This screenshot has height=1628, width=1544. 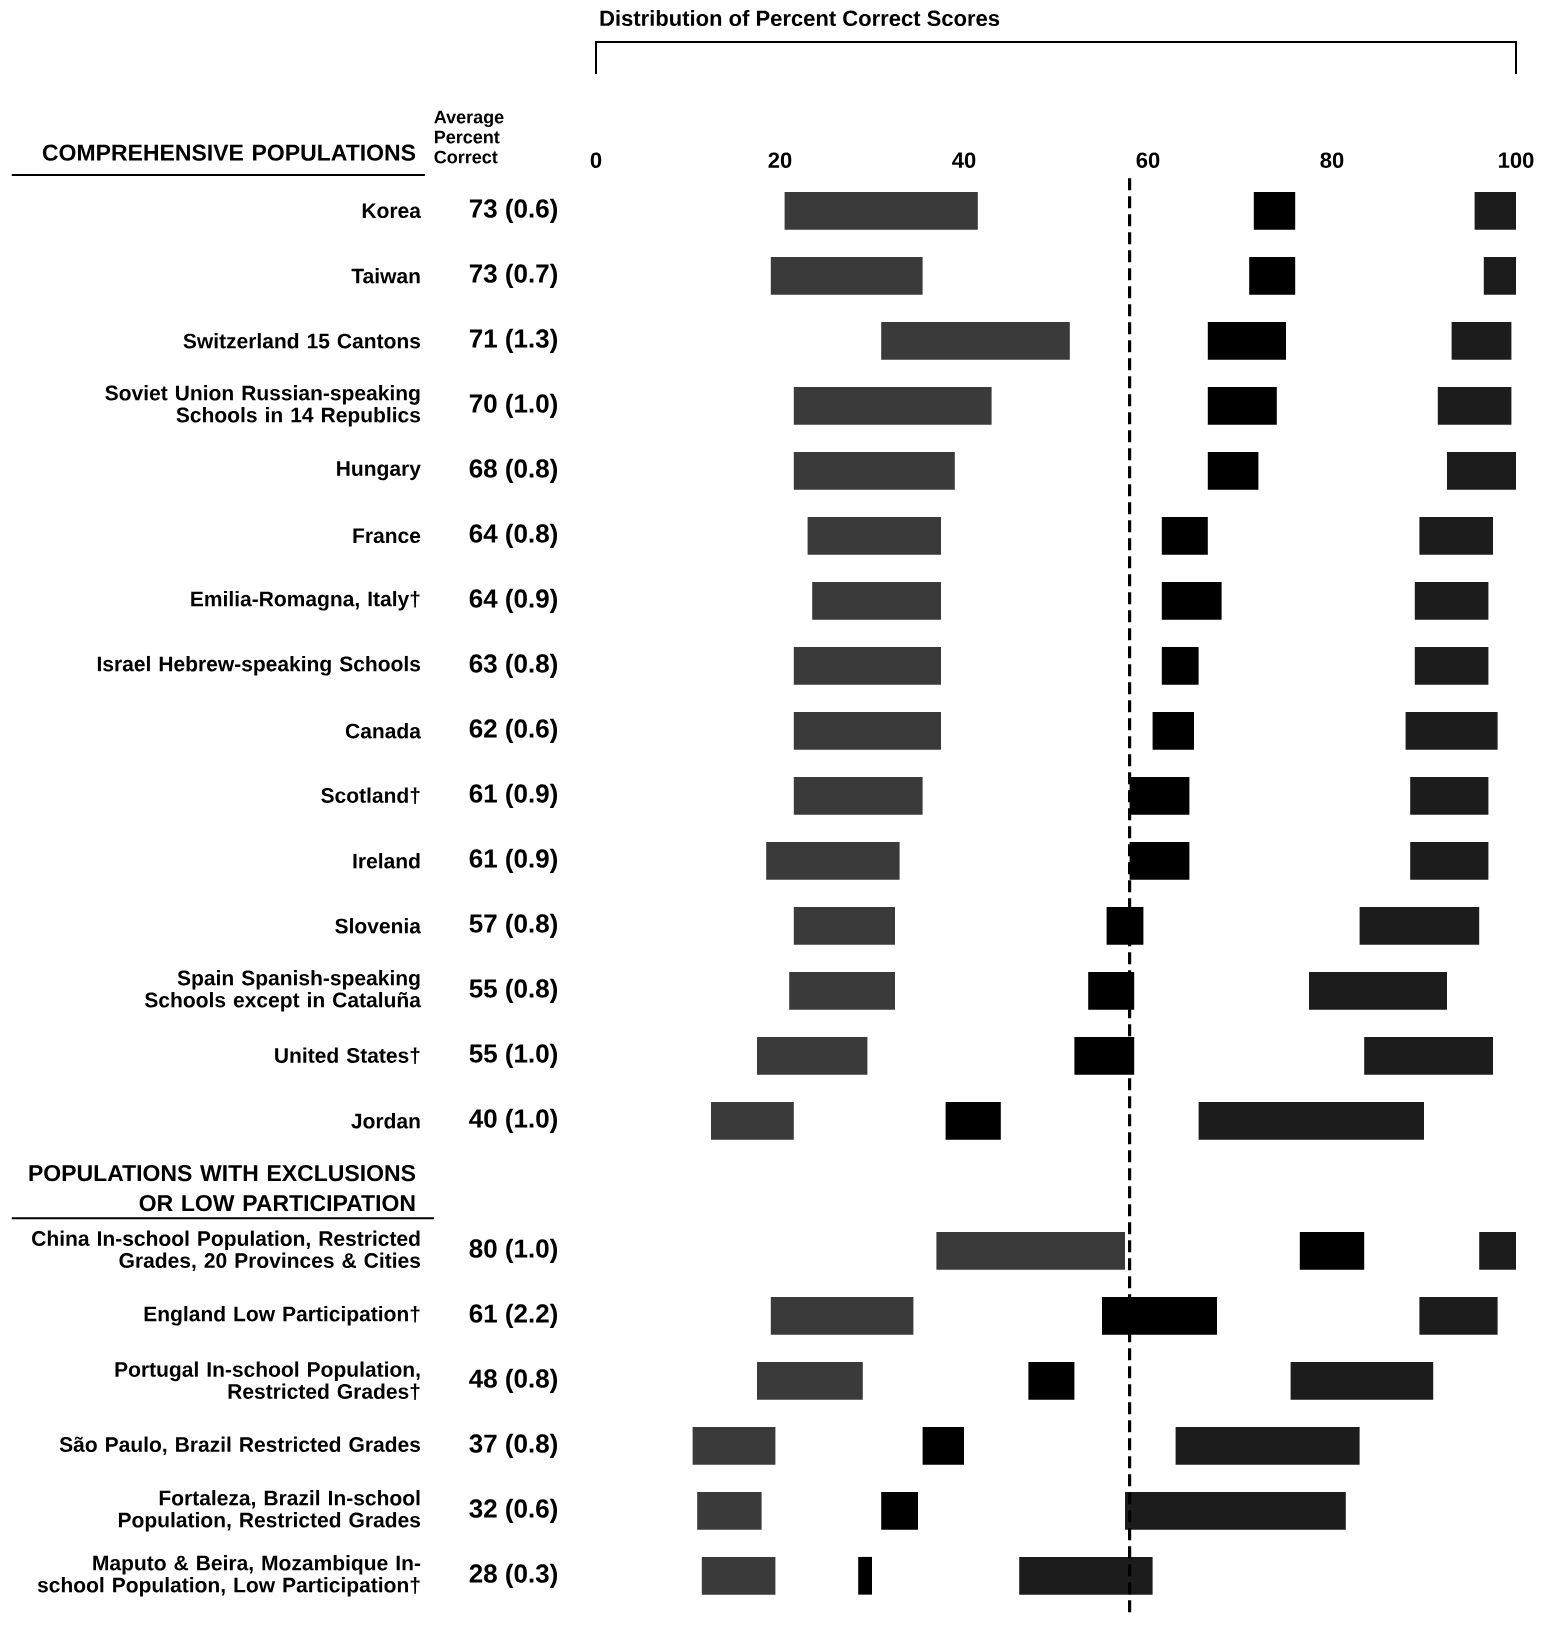 I want to click on x-tick-label: 80, so click(x=1332, y=160).